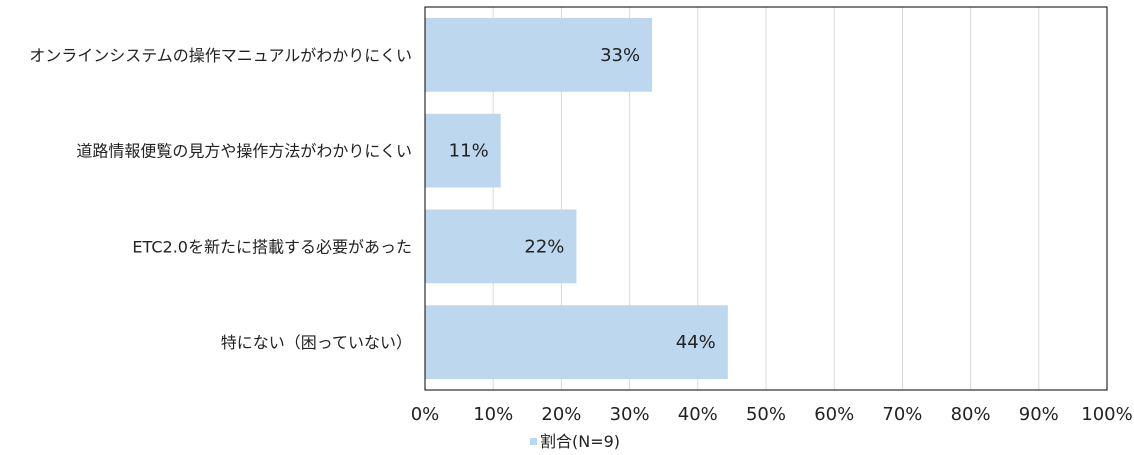 The image size is (1134, 455). I want to click on legend-swatch, so click(533, 441).